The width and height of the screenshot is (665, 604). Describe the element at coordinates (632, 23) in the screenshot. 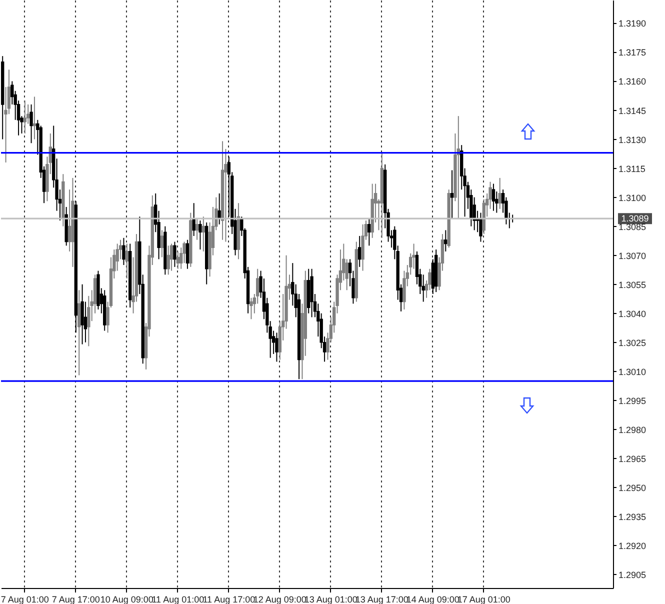

I see `y-tick-label: 1.3190` at that location.